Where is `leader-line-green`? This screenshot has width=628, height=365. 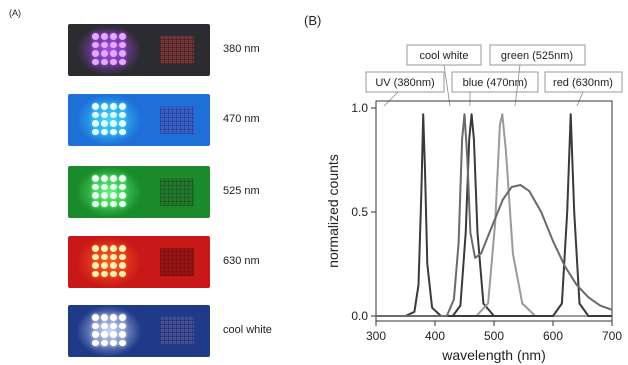
leader-line-green is located at coordinates (517, 85).